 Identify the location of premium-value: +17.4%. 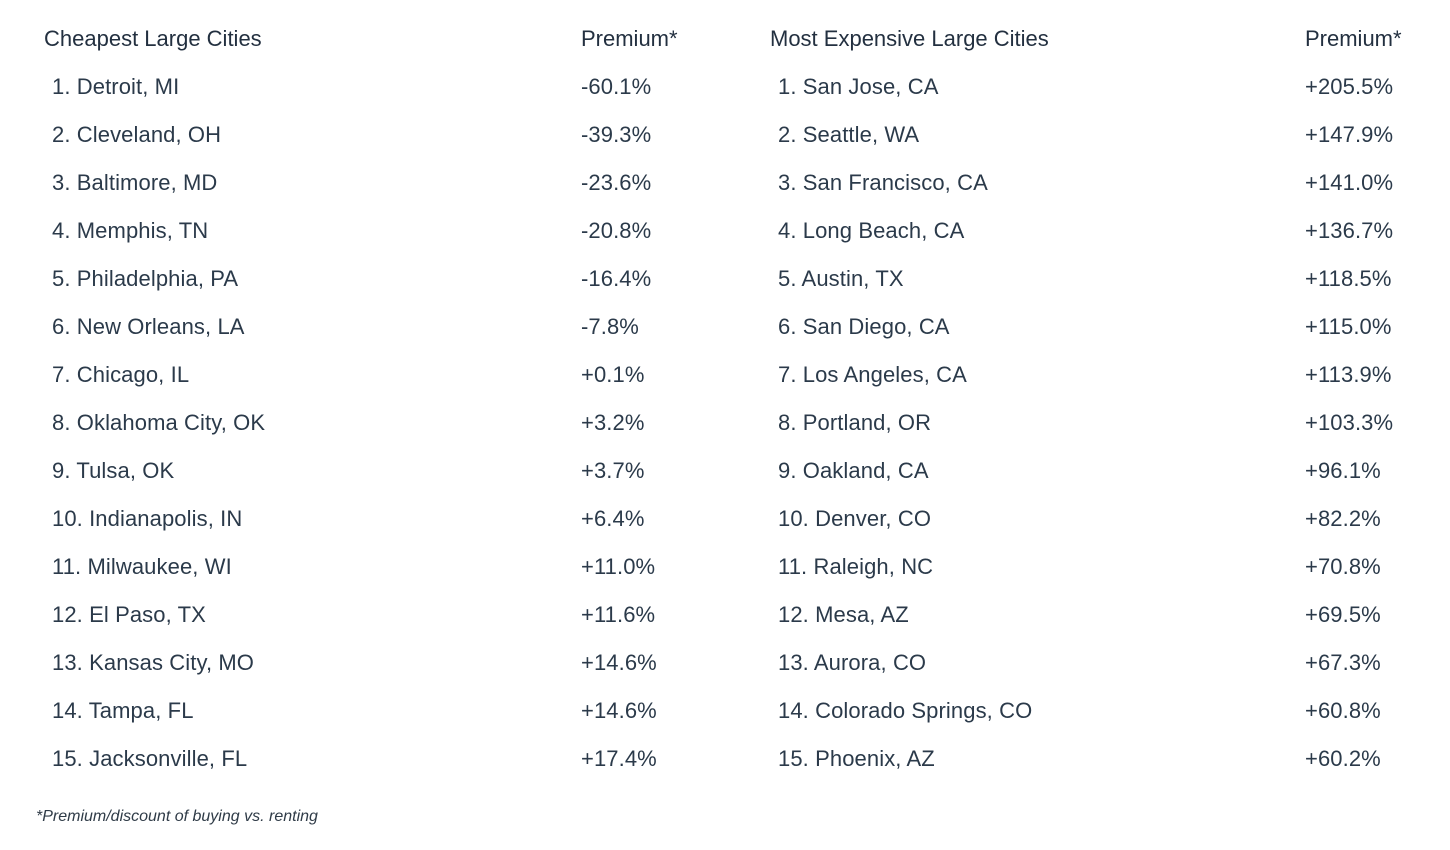
(619, 758).